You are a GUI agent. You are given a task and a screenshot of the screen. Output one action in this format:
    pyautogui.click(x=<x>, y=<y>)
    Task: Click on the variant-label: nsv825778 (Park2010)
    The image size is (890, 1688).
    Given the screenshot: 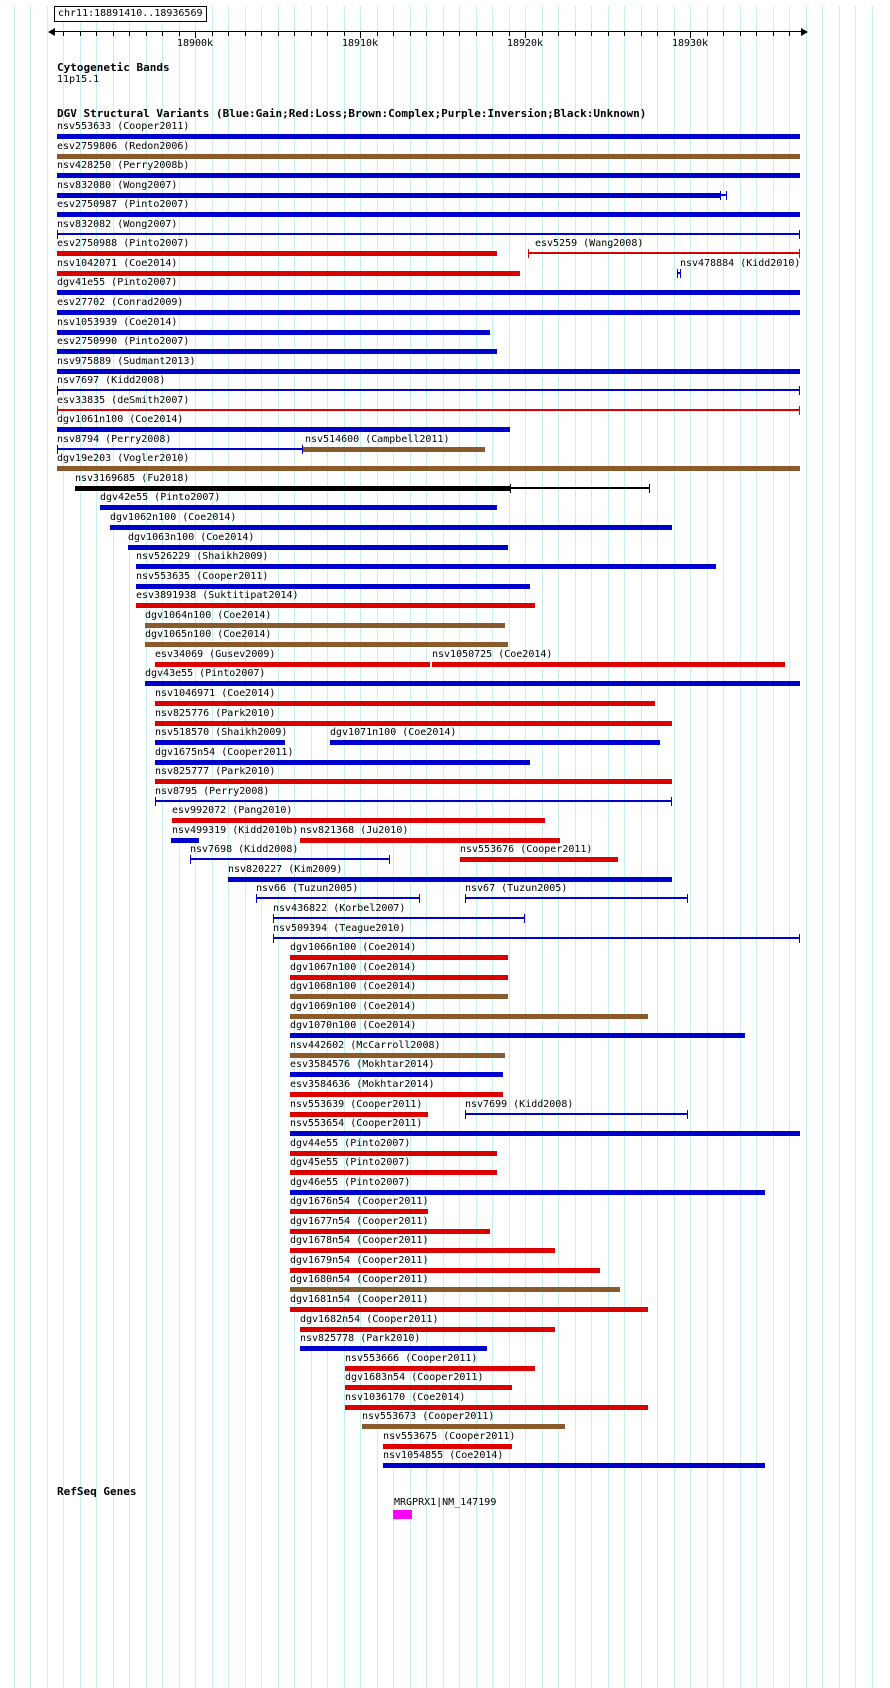 What is the action you would take?
    pyautogui.click(x=360, y=1339)
    